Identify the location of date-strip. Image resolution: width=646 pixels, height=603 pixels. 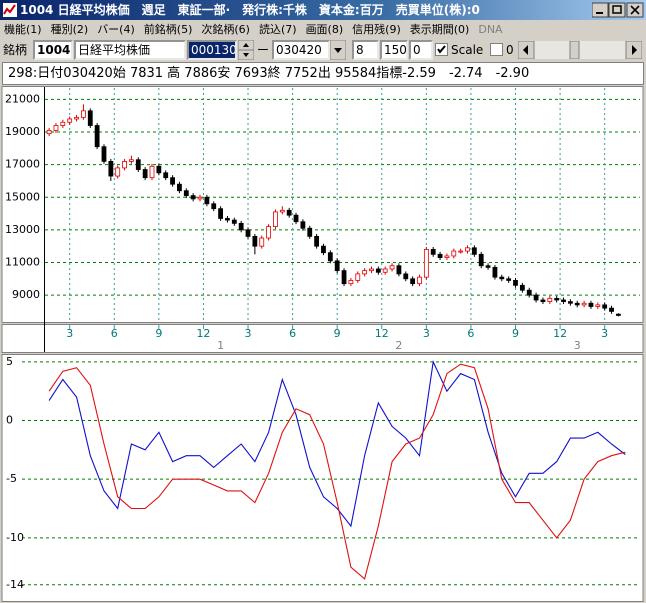
(322, 338).